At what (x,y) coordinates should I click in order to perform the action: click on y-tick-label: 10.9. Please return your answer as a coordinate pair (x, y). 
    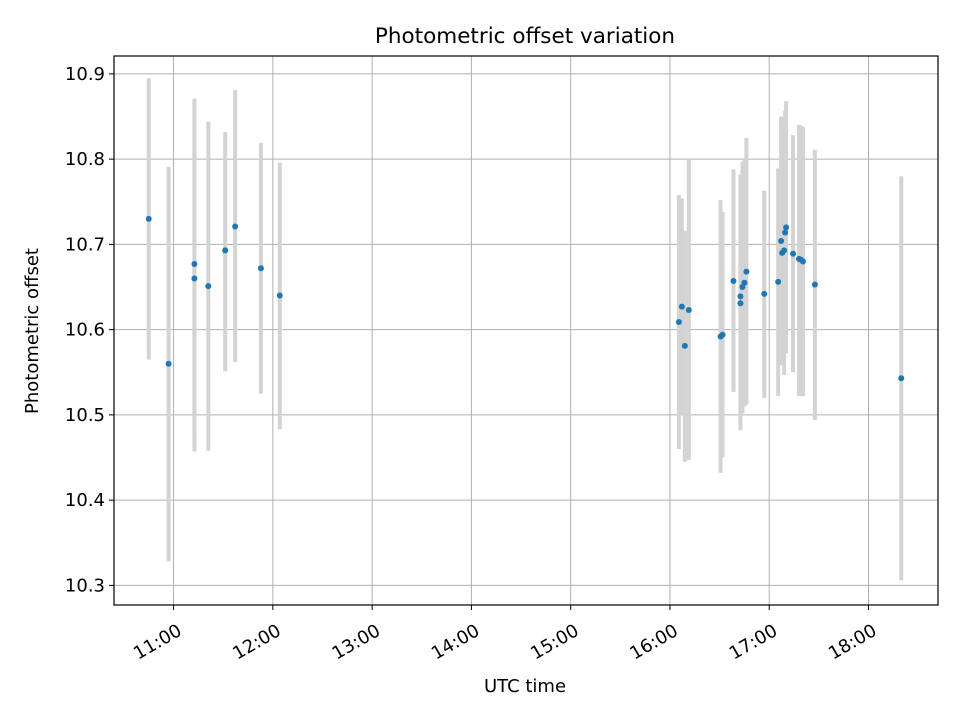
    Looking at the image, I should click on (85, 74).